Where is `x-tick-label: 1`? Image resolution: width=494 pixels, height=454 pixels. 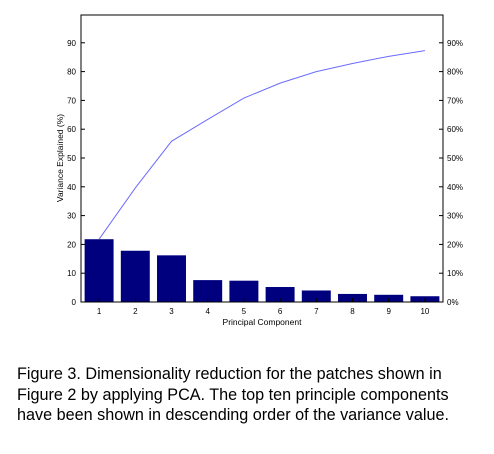
x-tick-label: 1 is located at coordinates (99, 311).